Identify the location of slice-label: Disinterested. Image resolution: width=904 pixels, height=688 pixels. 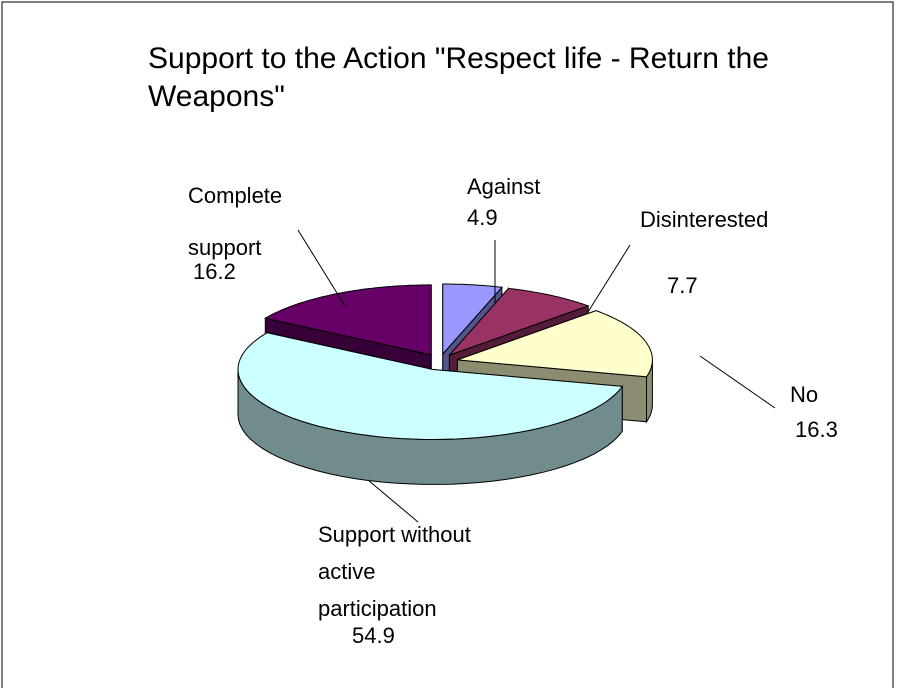
(704, 219).